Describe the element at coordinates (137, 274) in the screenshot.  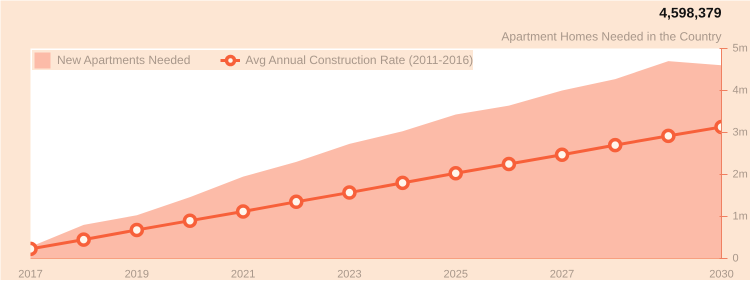
I see `x-tick-label: 2019` at that location.